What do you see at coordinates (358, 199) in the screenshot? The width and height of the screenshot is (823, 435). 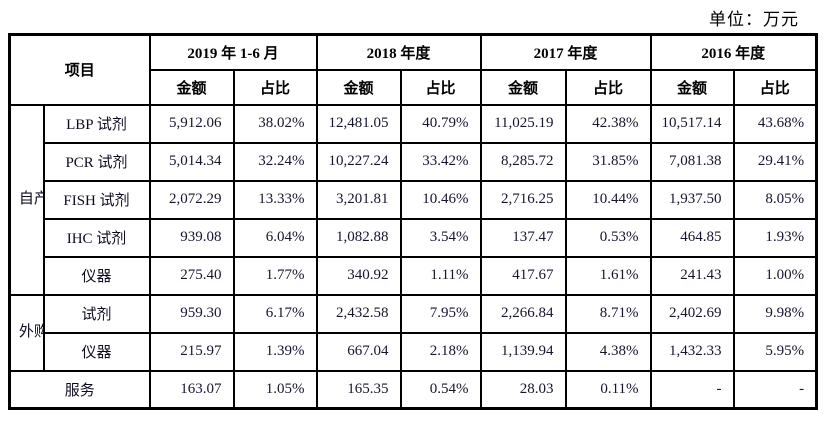 I see `table-cell: 3,201.81` at bounding box center [358, 199].